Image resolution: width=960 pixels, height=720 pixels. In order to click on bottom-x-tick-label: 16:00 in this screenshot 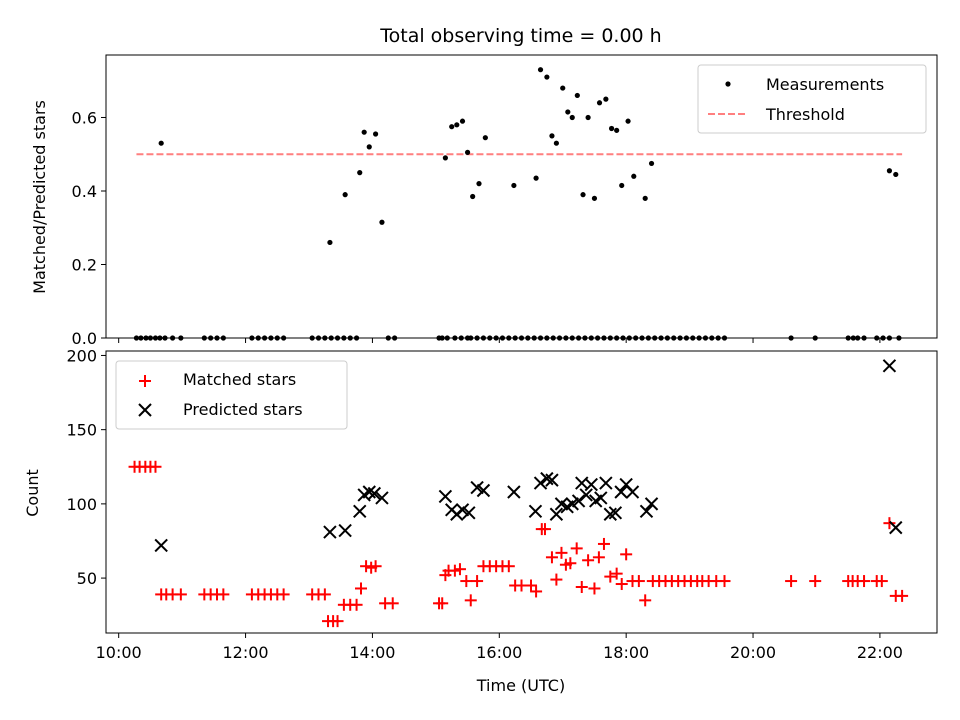, I will do `click(499, 652)`.